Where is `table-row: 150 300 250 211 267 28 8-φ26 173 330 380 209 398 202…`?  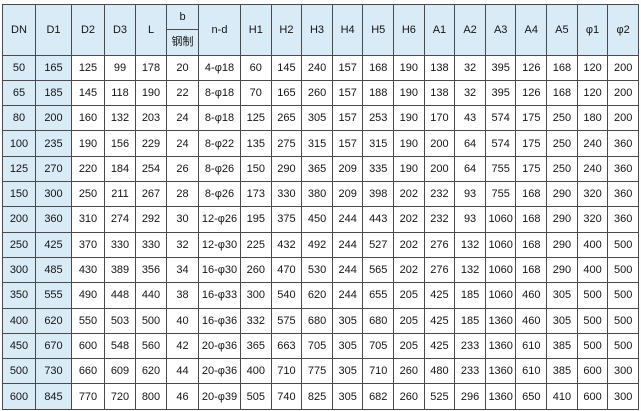
table-row: 150 300 250 211 267 28 8-φ26 173 330 380 209 398 202… is located at coordinates (320, 194).